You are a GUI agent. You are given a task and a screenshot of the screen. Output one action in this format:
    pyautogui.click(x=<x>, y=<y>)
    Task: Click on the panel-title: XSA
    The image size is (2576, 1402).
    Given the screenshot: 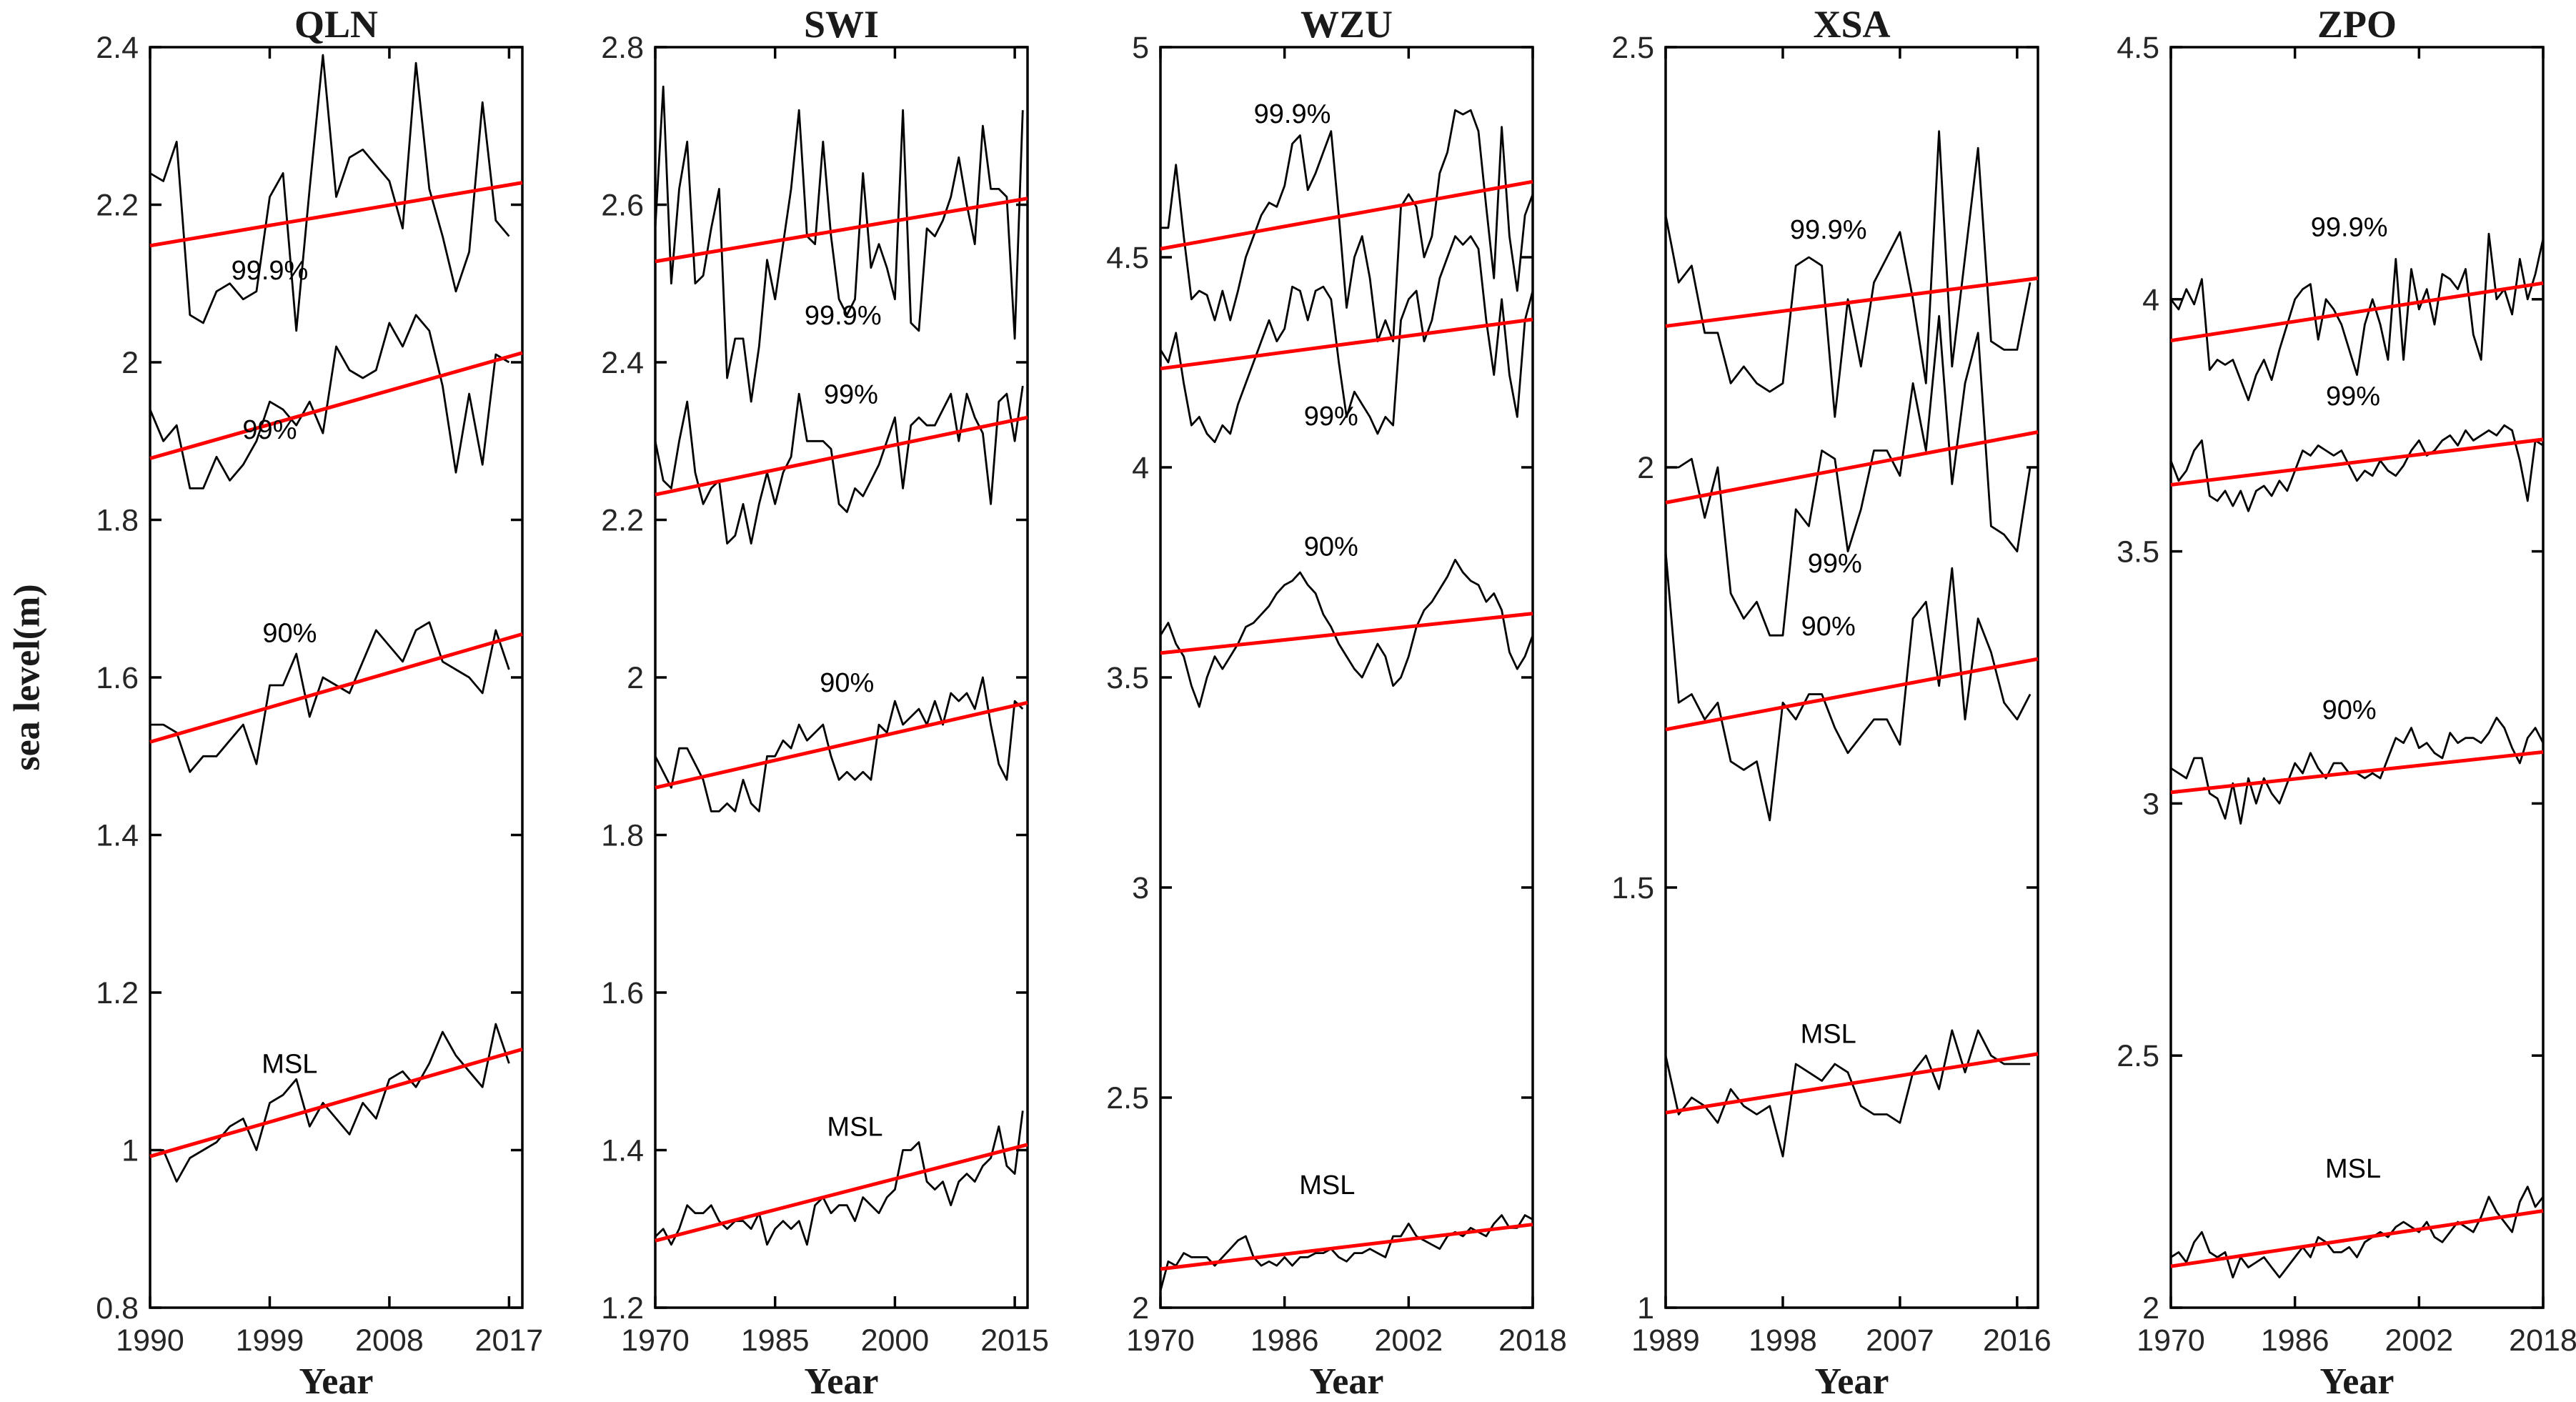 What is the action you would take?
    pyautogui.click(x=1851, y=24)
    